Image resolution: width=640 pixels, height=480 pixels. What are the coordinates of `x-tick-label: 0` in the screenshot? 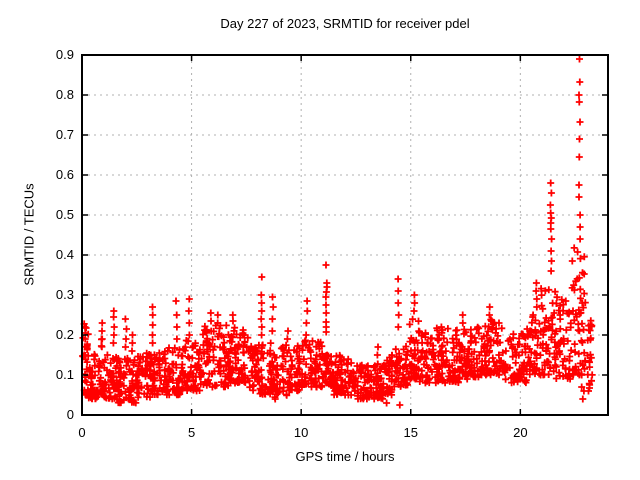 It's located at (81, 432).